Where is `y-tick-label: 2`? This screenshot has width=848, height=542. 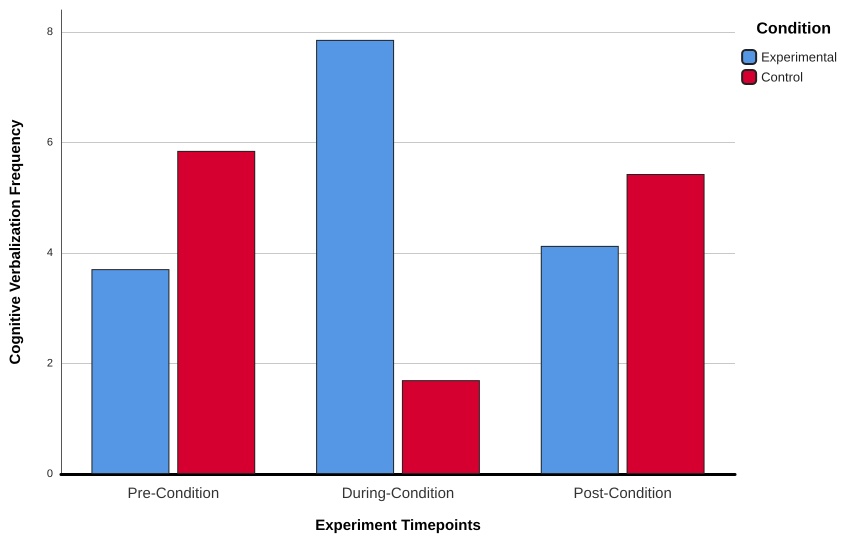
y-tick-label: 2 is located at coordinates (49, 364).